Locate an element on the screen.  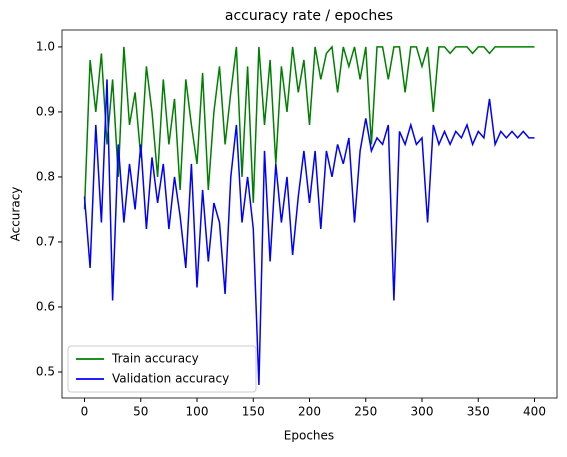
legend-label: Train accuracy is located at coordinates (155, 359).